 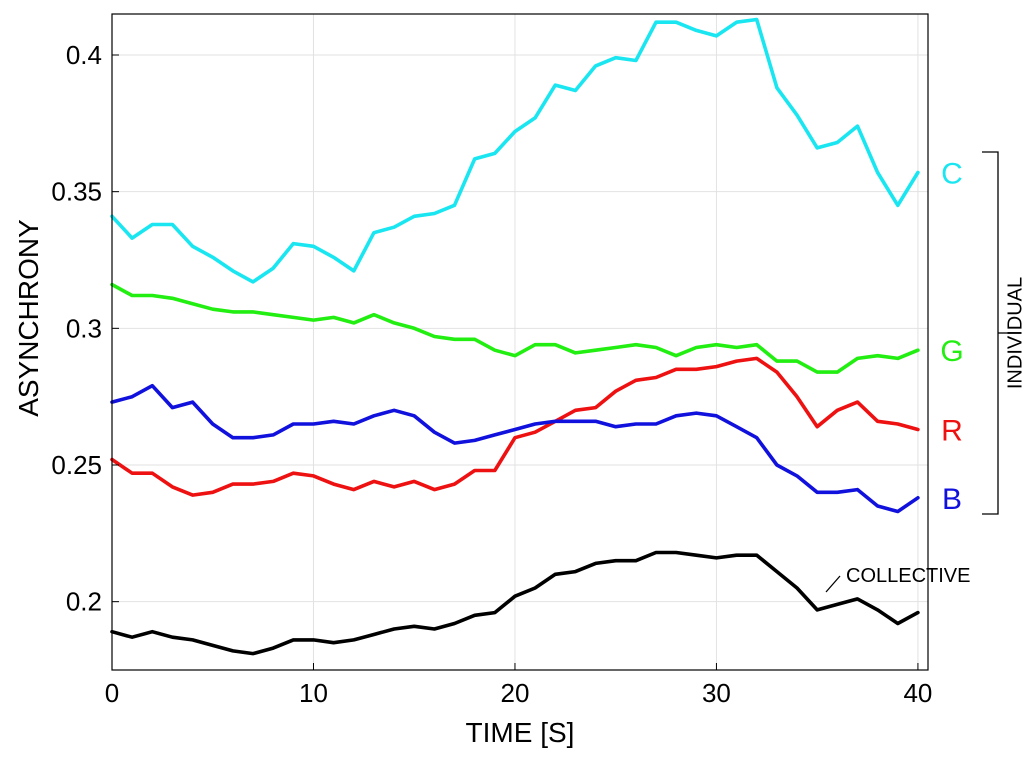 What do you see at coordinates (313, 693) in the screenshot?
I see `x-tick-label: 10` at bounding box center [313, 693].